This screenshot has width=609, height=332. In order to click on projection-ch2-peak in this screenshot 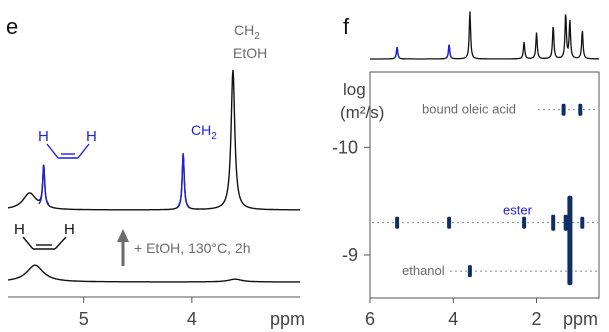, I will do `click(449, 51)`.